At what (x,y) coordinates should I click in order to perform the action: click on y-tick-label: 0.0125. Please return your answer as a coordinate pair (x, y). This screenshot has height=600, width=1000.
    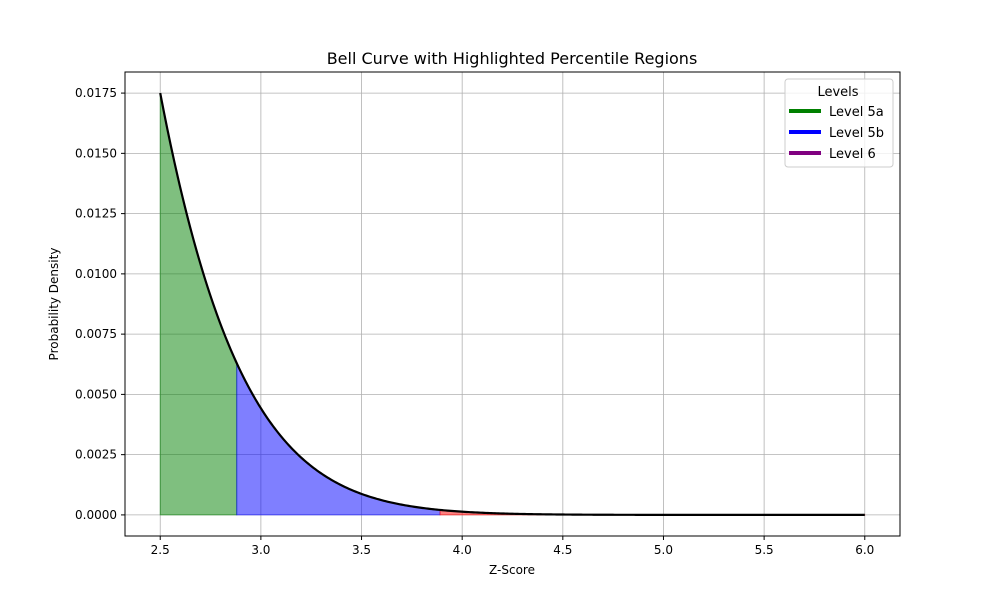
    Looking at the image, I should click on (96, 214).